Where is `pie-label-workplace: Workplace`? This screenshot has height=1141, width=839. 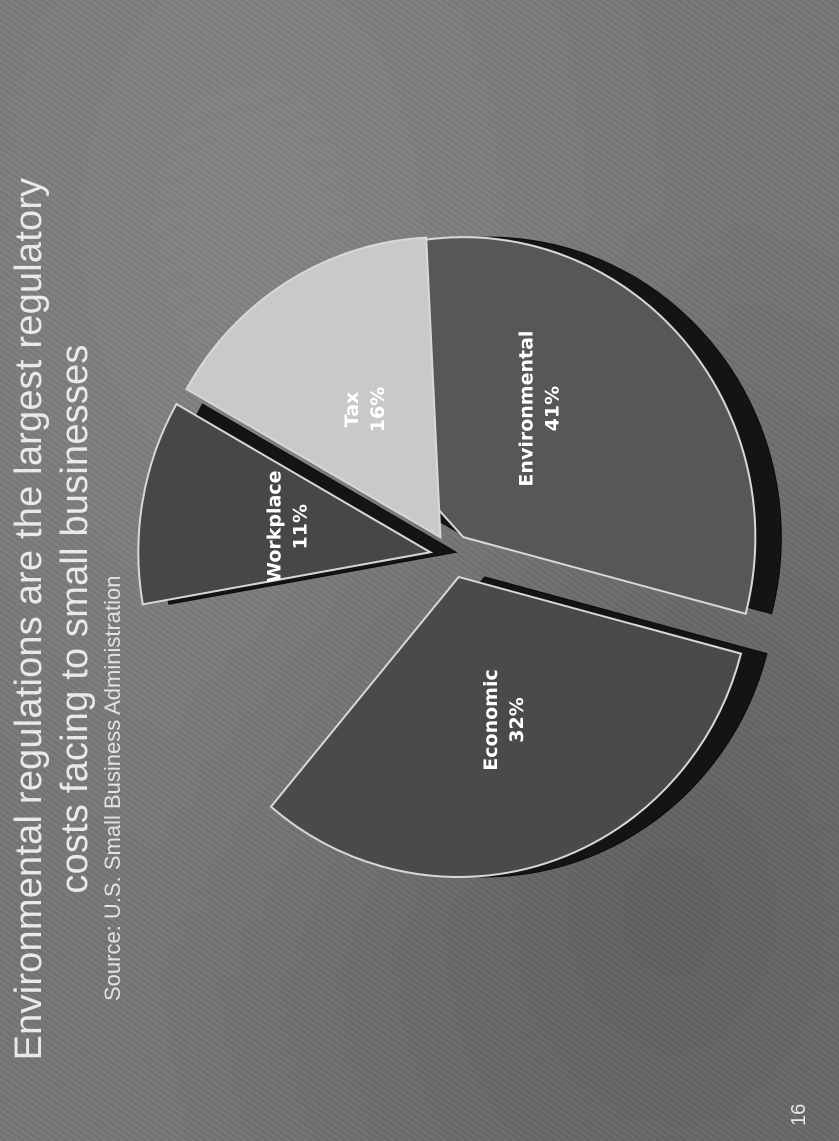 pie-label-workplace: Workplace is located at coordinates (274, 527).